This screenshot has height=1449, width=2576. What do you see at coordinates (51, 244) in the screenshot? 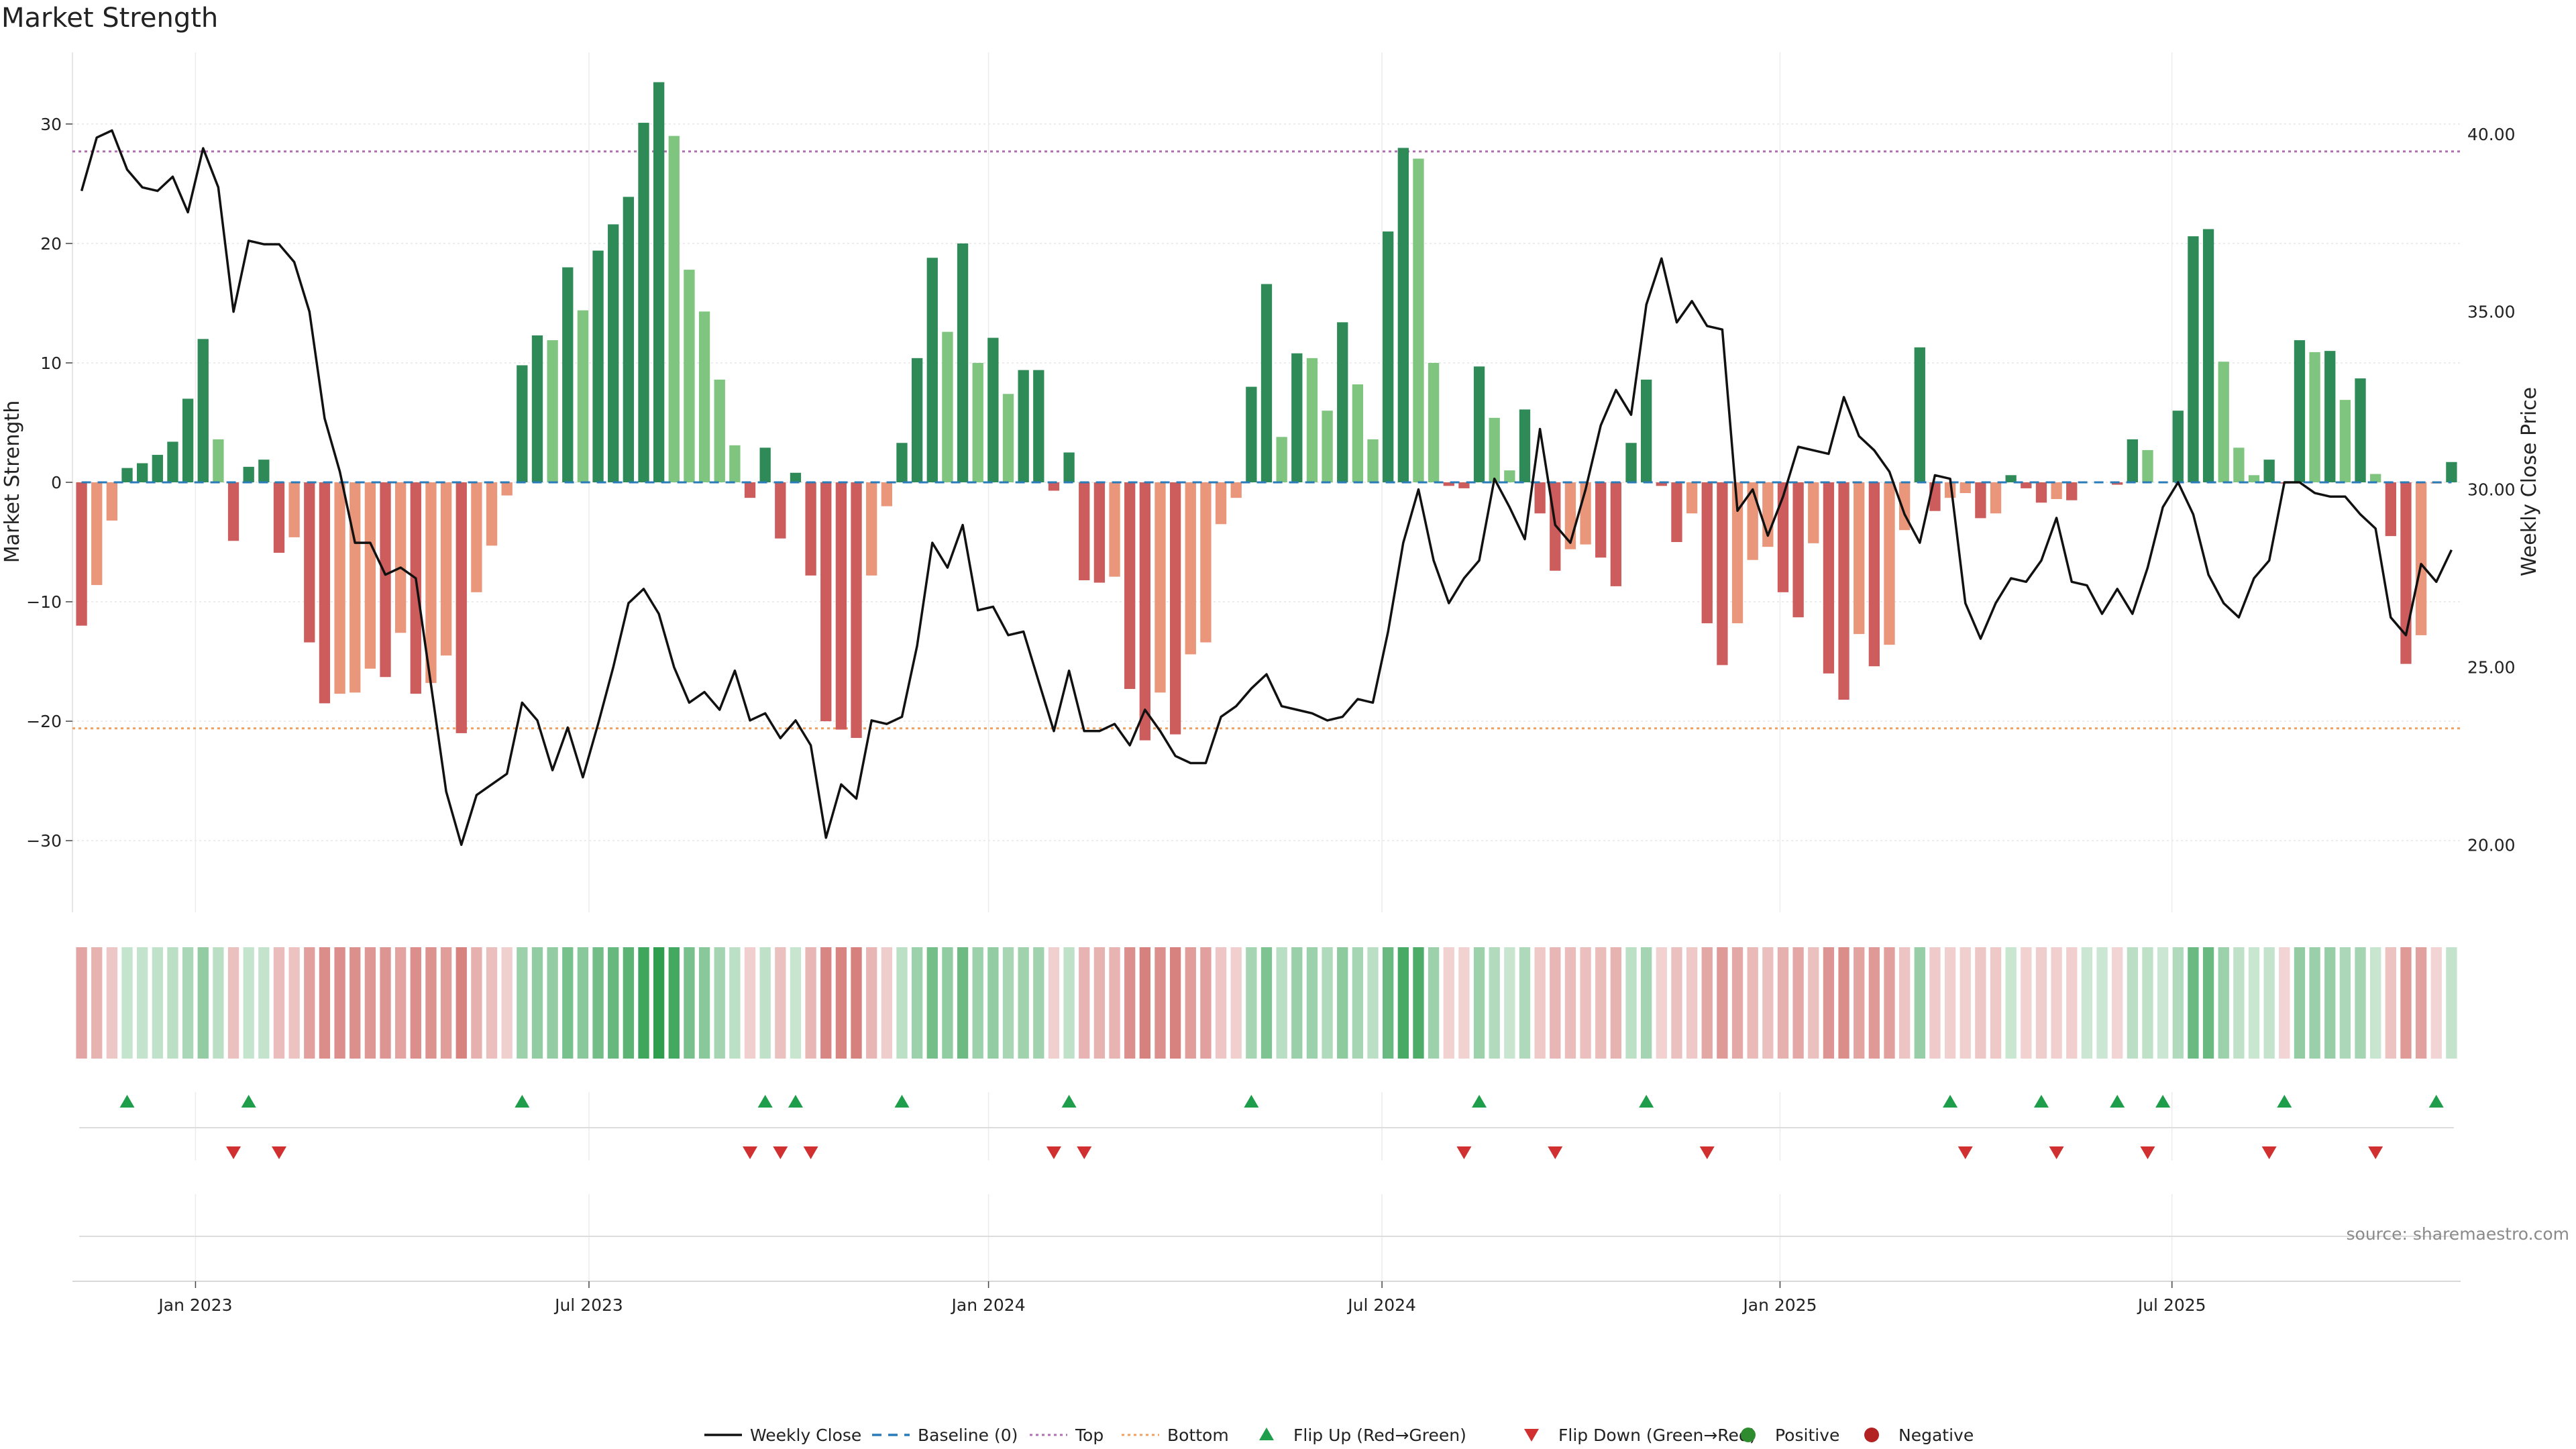
I see `y-tick-label: 20` at bounding box center [51, 244].